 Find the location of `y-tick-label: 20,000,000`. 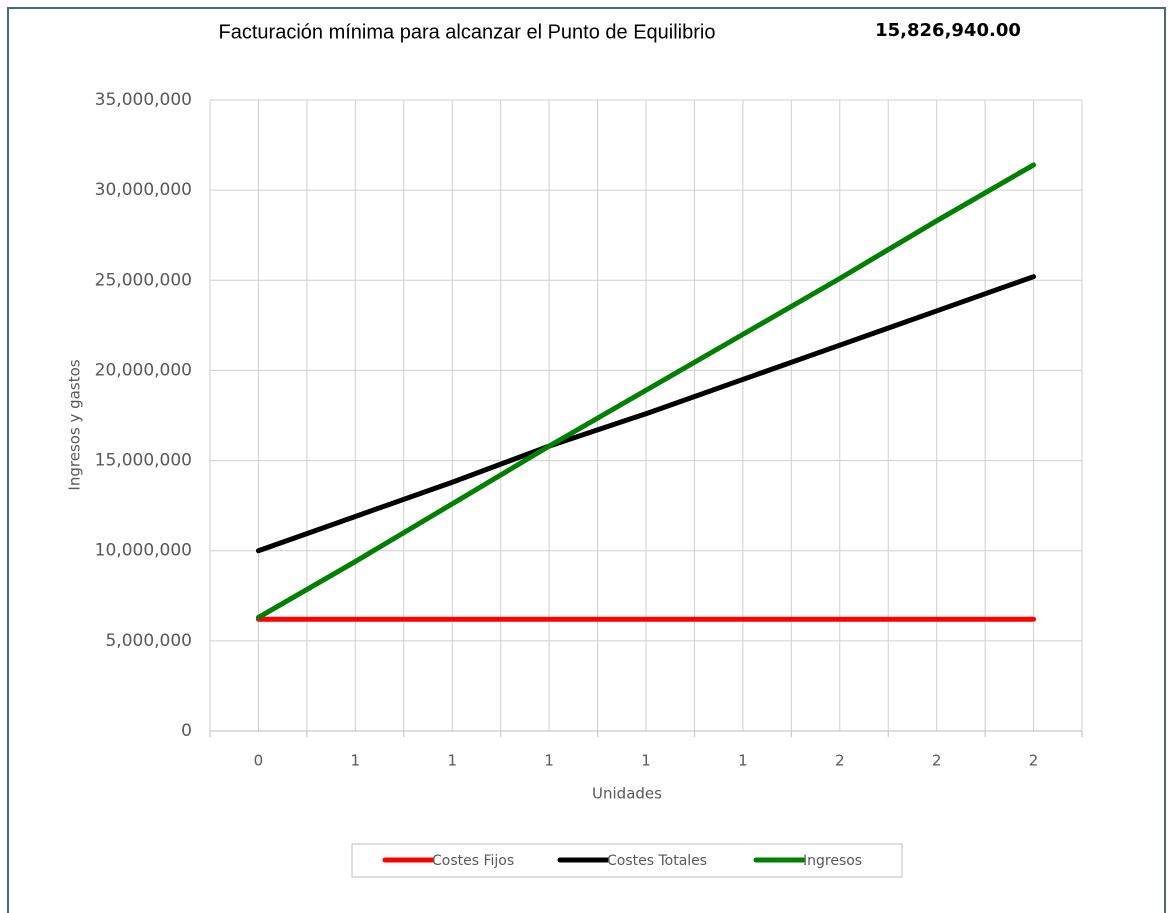

y-tick-label: 20,000,000 is located at coordinates (143, 370).